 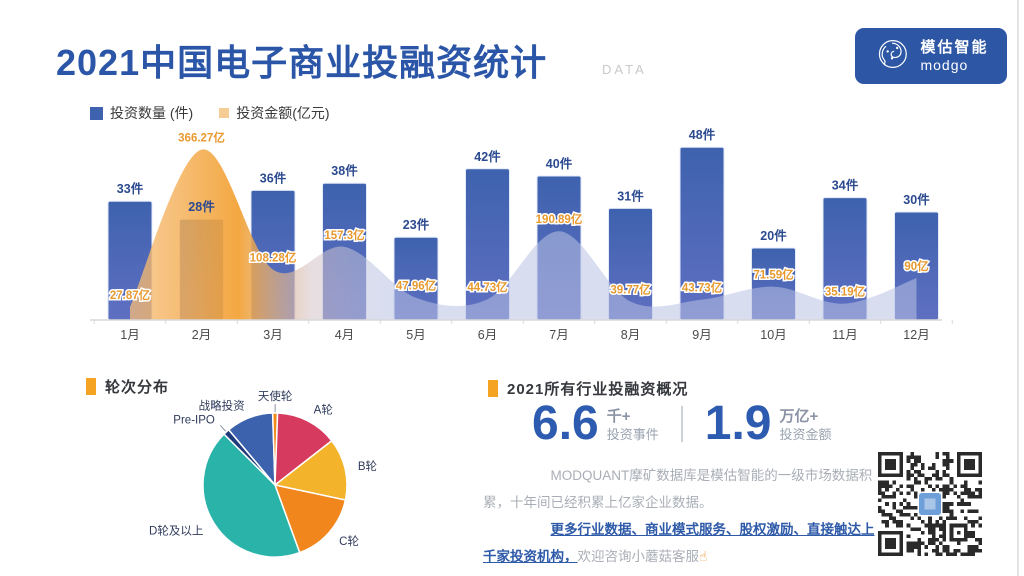 What do you see at coordinates (224, 113) in the screenshot?
I see `area-series-swatch` at bounding box center [224, 113].